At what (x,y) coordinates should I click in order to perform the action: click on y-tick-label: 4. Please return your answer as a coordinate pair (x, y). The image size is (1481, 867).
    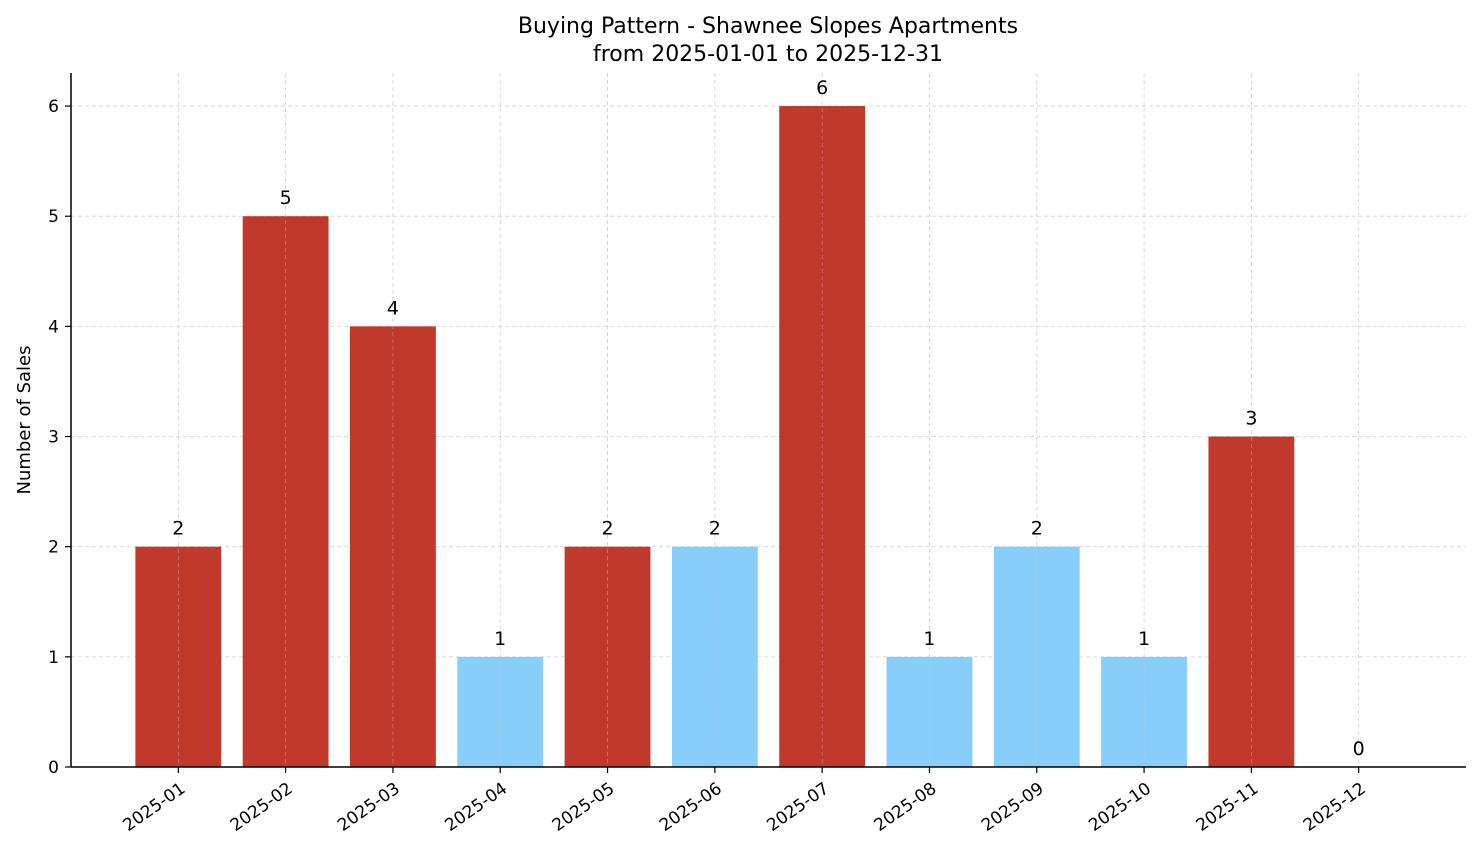
    Looking at the image, I should click on (53, 327).